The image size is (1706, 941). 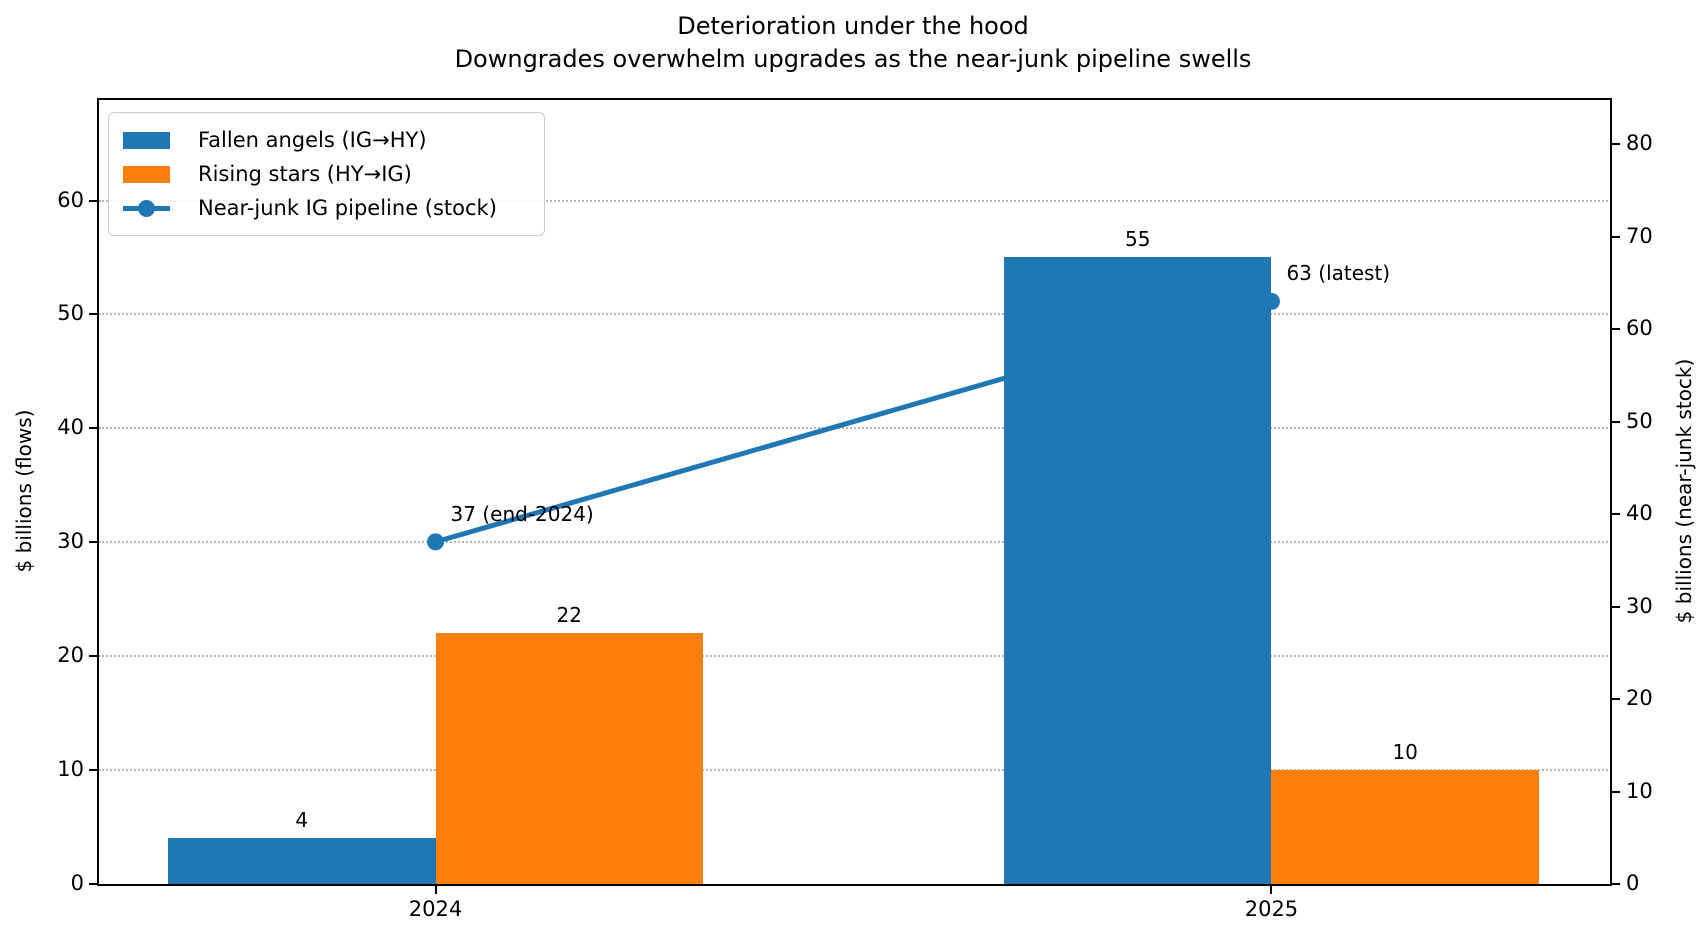 I want to click on legend-row-fallen-angels: Fallen angels (IG→HY), so click(x=326, y=140).